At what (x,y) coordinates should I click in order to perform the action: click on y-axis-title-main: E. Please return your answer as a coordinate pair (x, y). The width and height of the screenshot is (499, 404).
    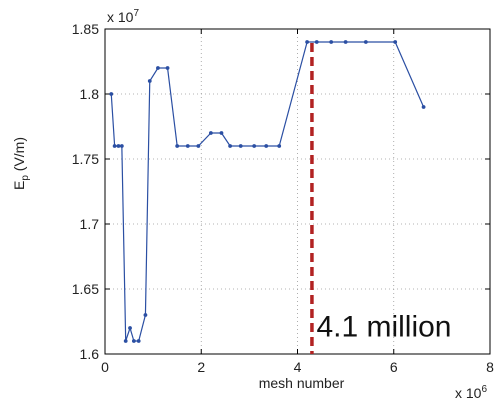
    Looking at the image, I should click on (19, 185).